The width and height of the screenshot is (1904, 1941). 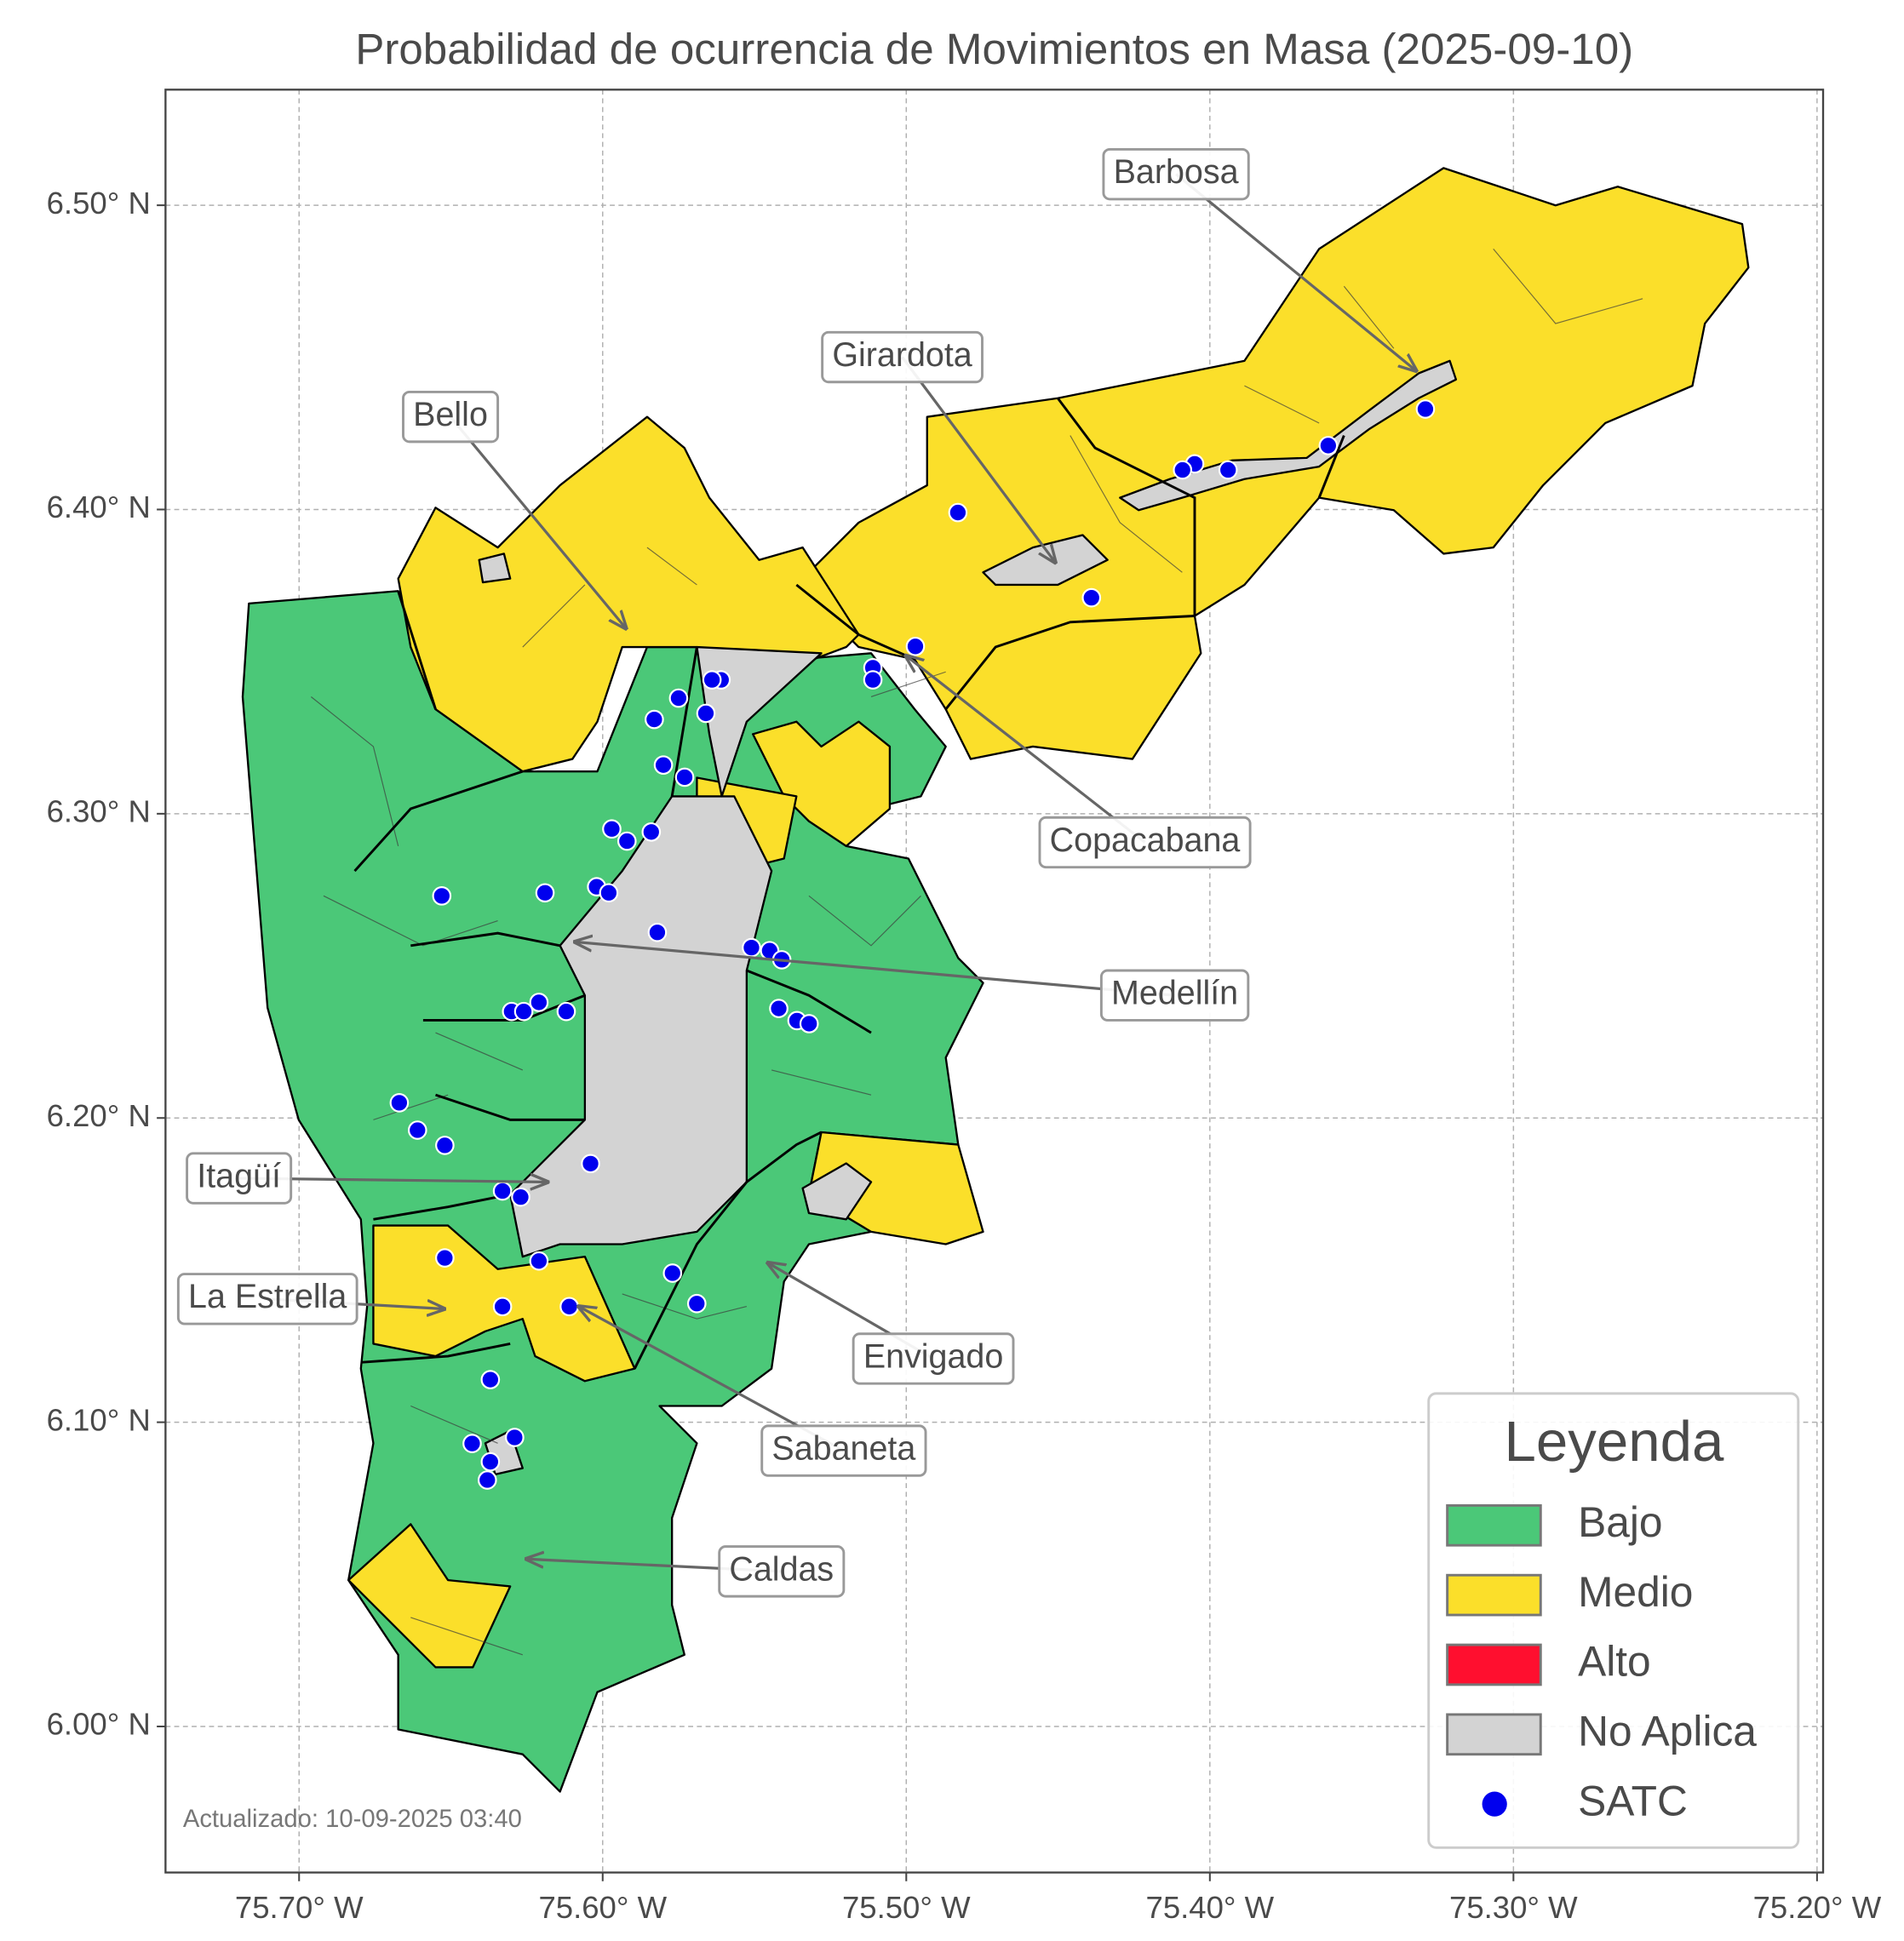 I want to click on annotation-label: Envigado, so click(x=933, y=1356).